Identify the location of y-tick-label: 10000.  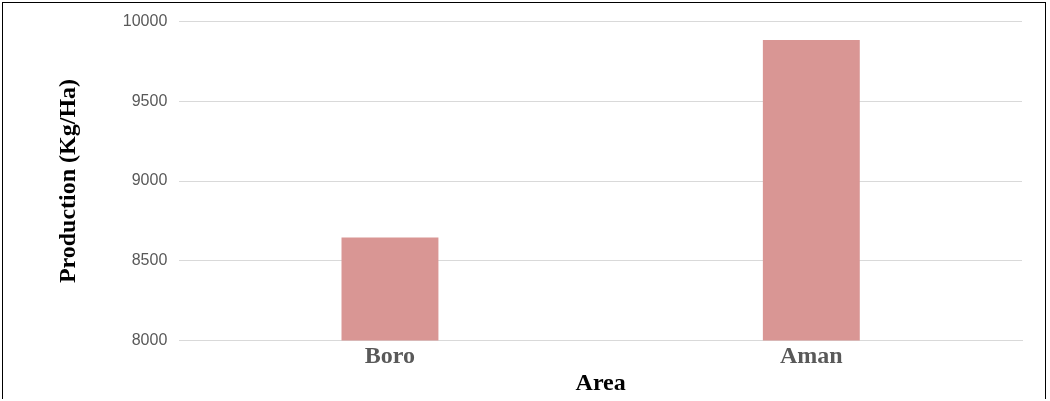
(145, 21).